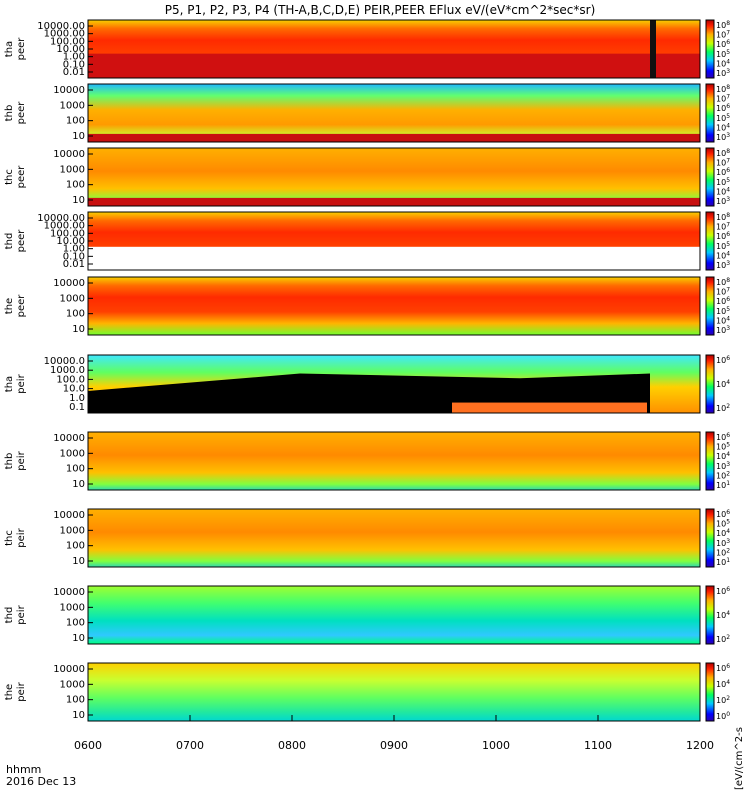  What do you see at coordinates (88, 745) in the screenshot?
I see `x-tick-label: 0600` at bounding box center [88, 745].